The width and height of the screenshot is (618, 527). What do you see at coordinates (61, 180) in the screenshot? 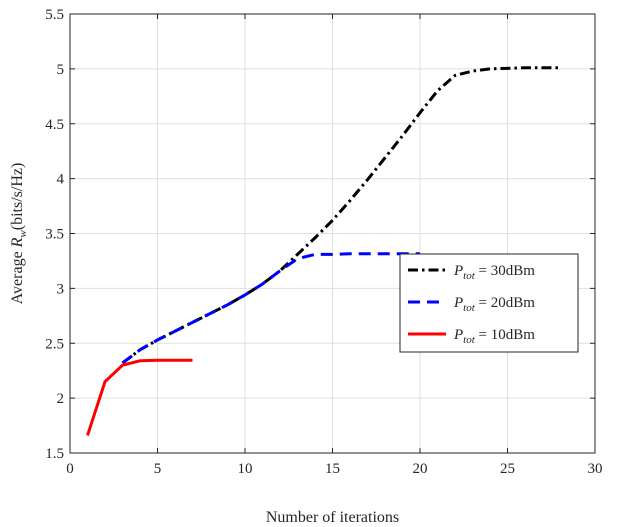
I see `y-tick-label: 4` at bounding box center [61, 180].